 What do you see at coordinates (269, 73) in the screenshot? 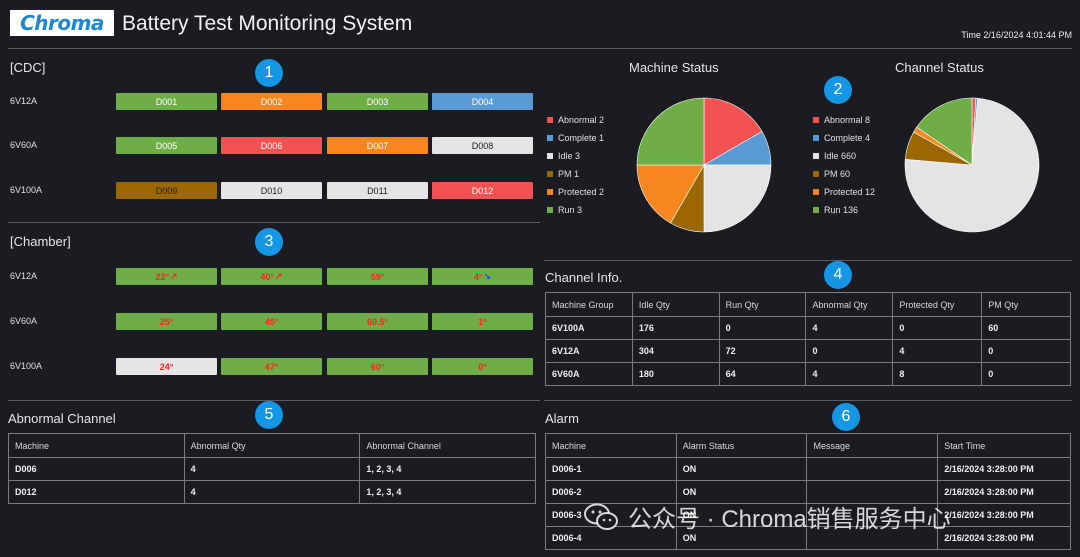
I see `section-badge-1: 1` at bounding box center [269, 73].